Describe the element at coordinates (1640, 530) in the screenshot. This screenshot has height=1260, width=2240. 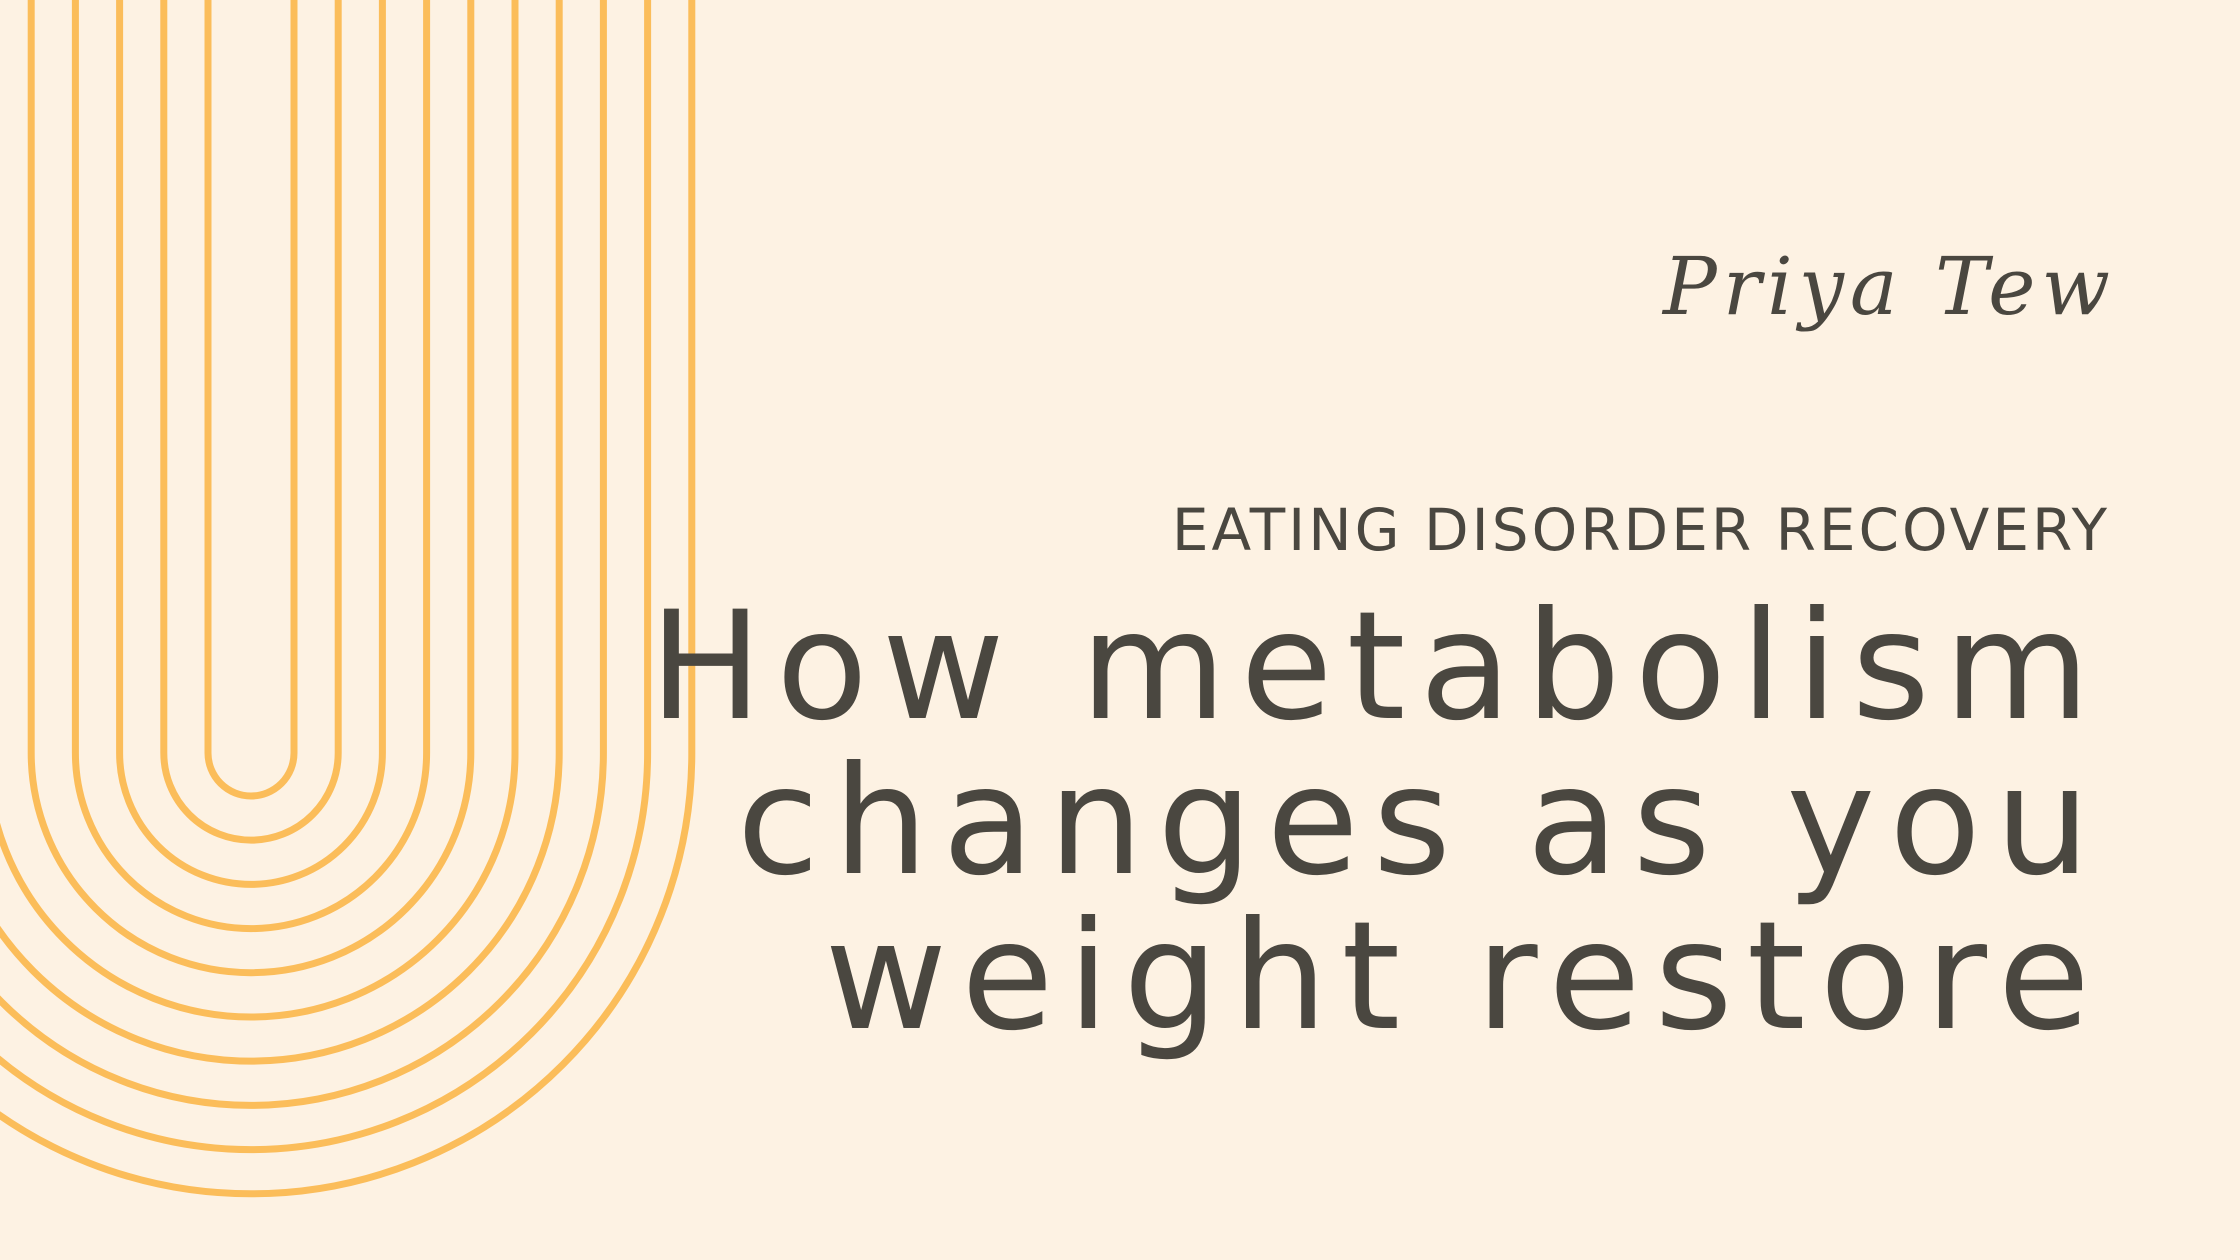
I see `category-label: EATING DISORDER RECOVERY` at that location.